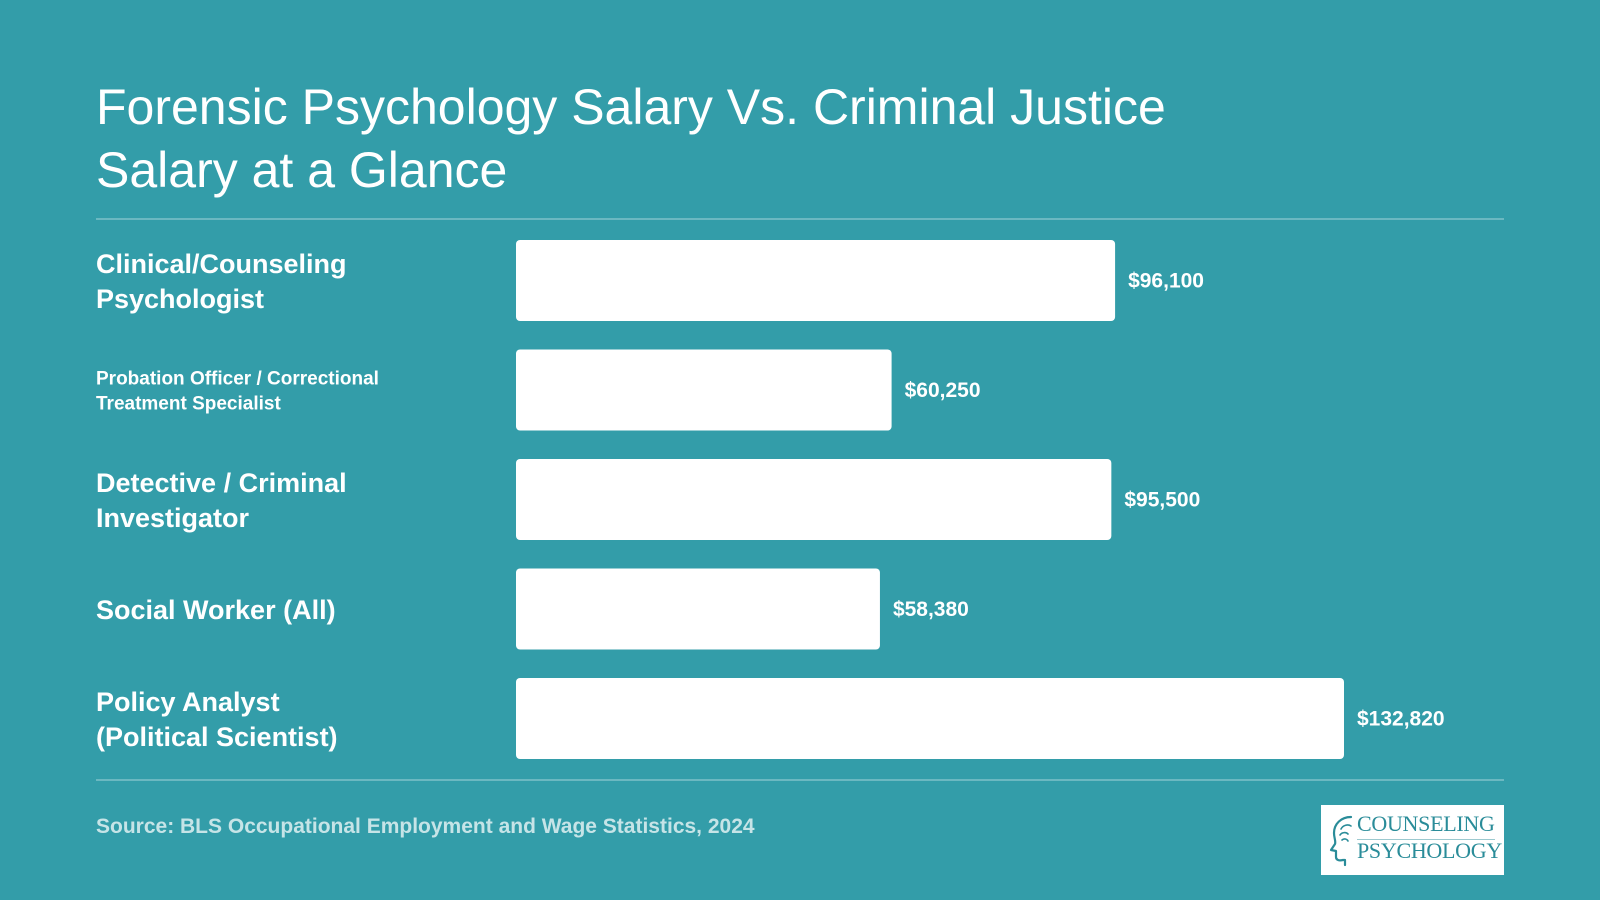 The image size is (1600, 900). What do you see at coordinates (1426, 839) in the screenshot?
I see `logo-divider` at bounding box center [1426, 839].